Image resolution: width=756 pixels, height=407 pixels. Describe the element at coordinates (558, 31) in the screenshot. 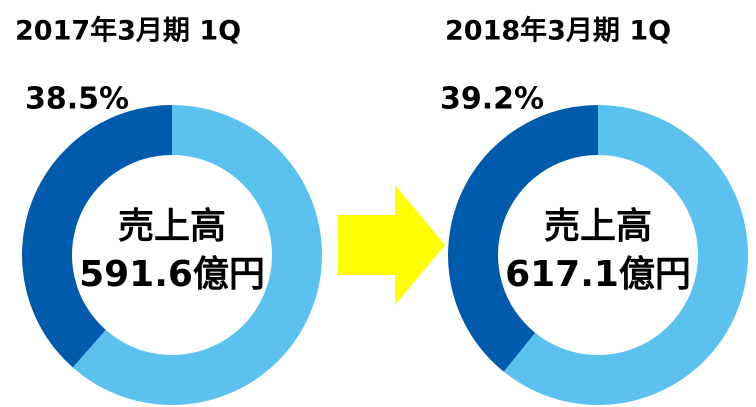

I see `chart-title: 2018年3月期 1Q` at that location.